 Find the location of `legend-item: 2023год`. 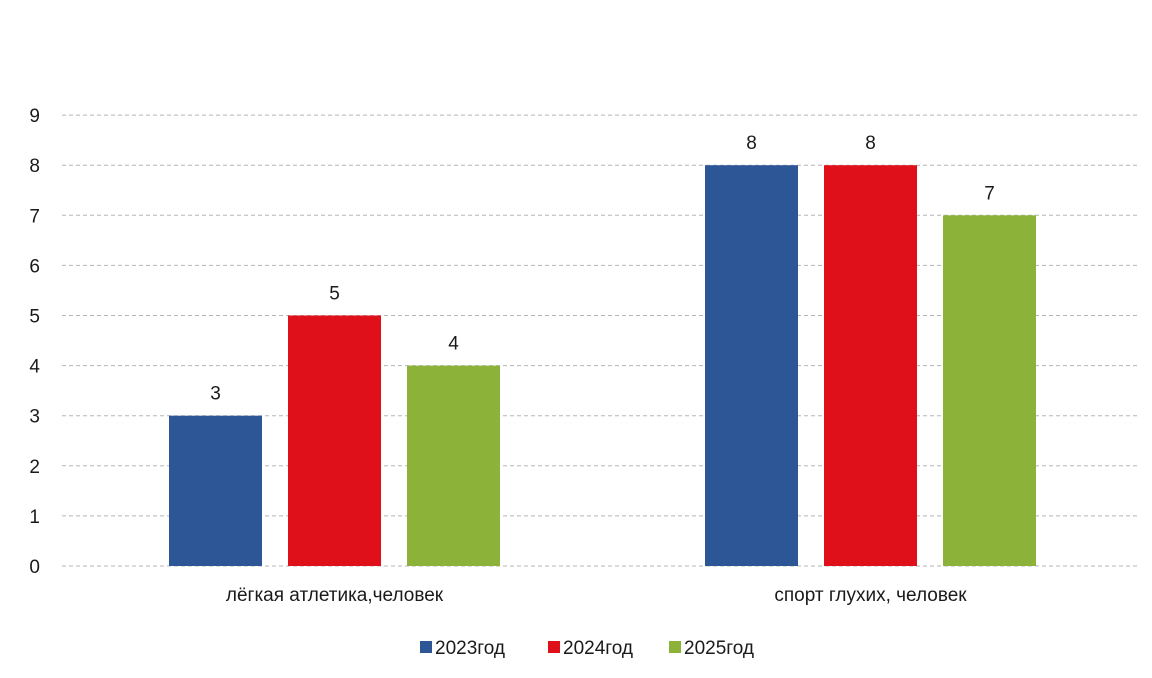

legend-item: 2023год is located at coordinates (462, 648).